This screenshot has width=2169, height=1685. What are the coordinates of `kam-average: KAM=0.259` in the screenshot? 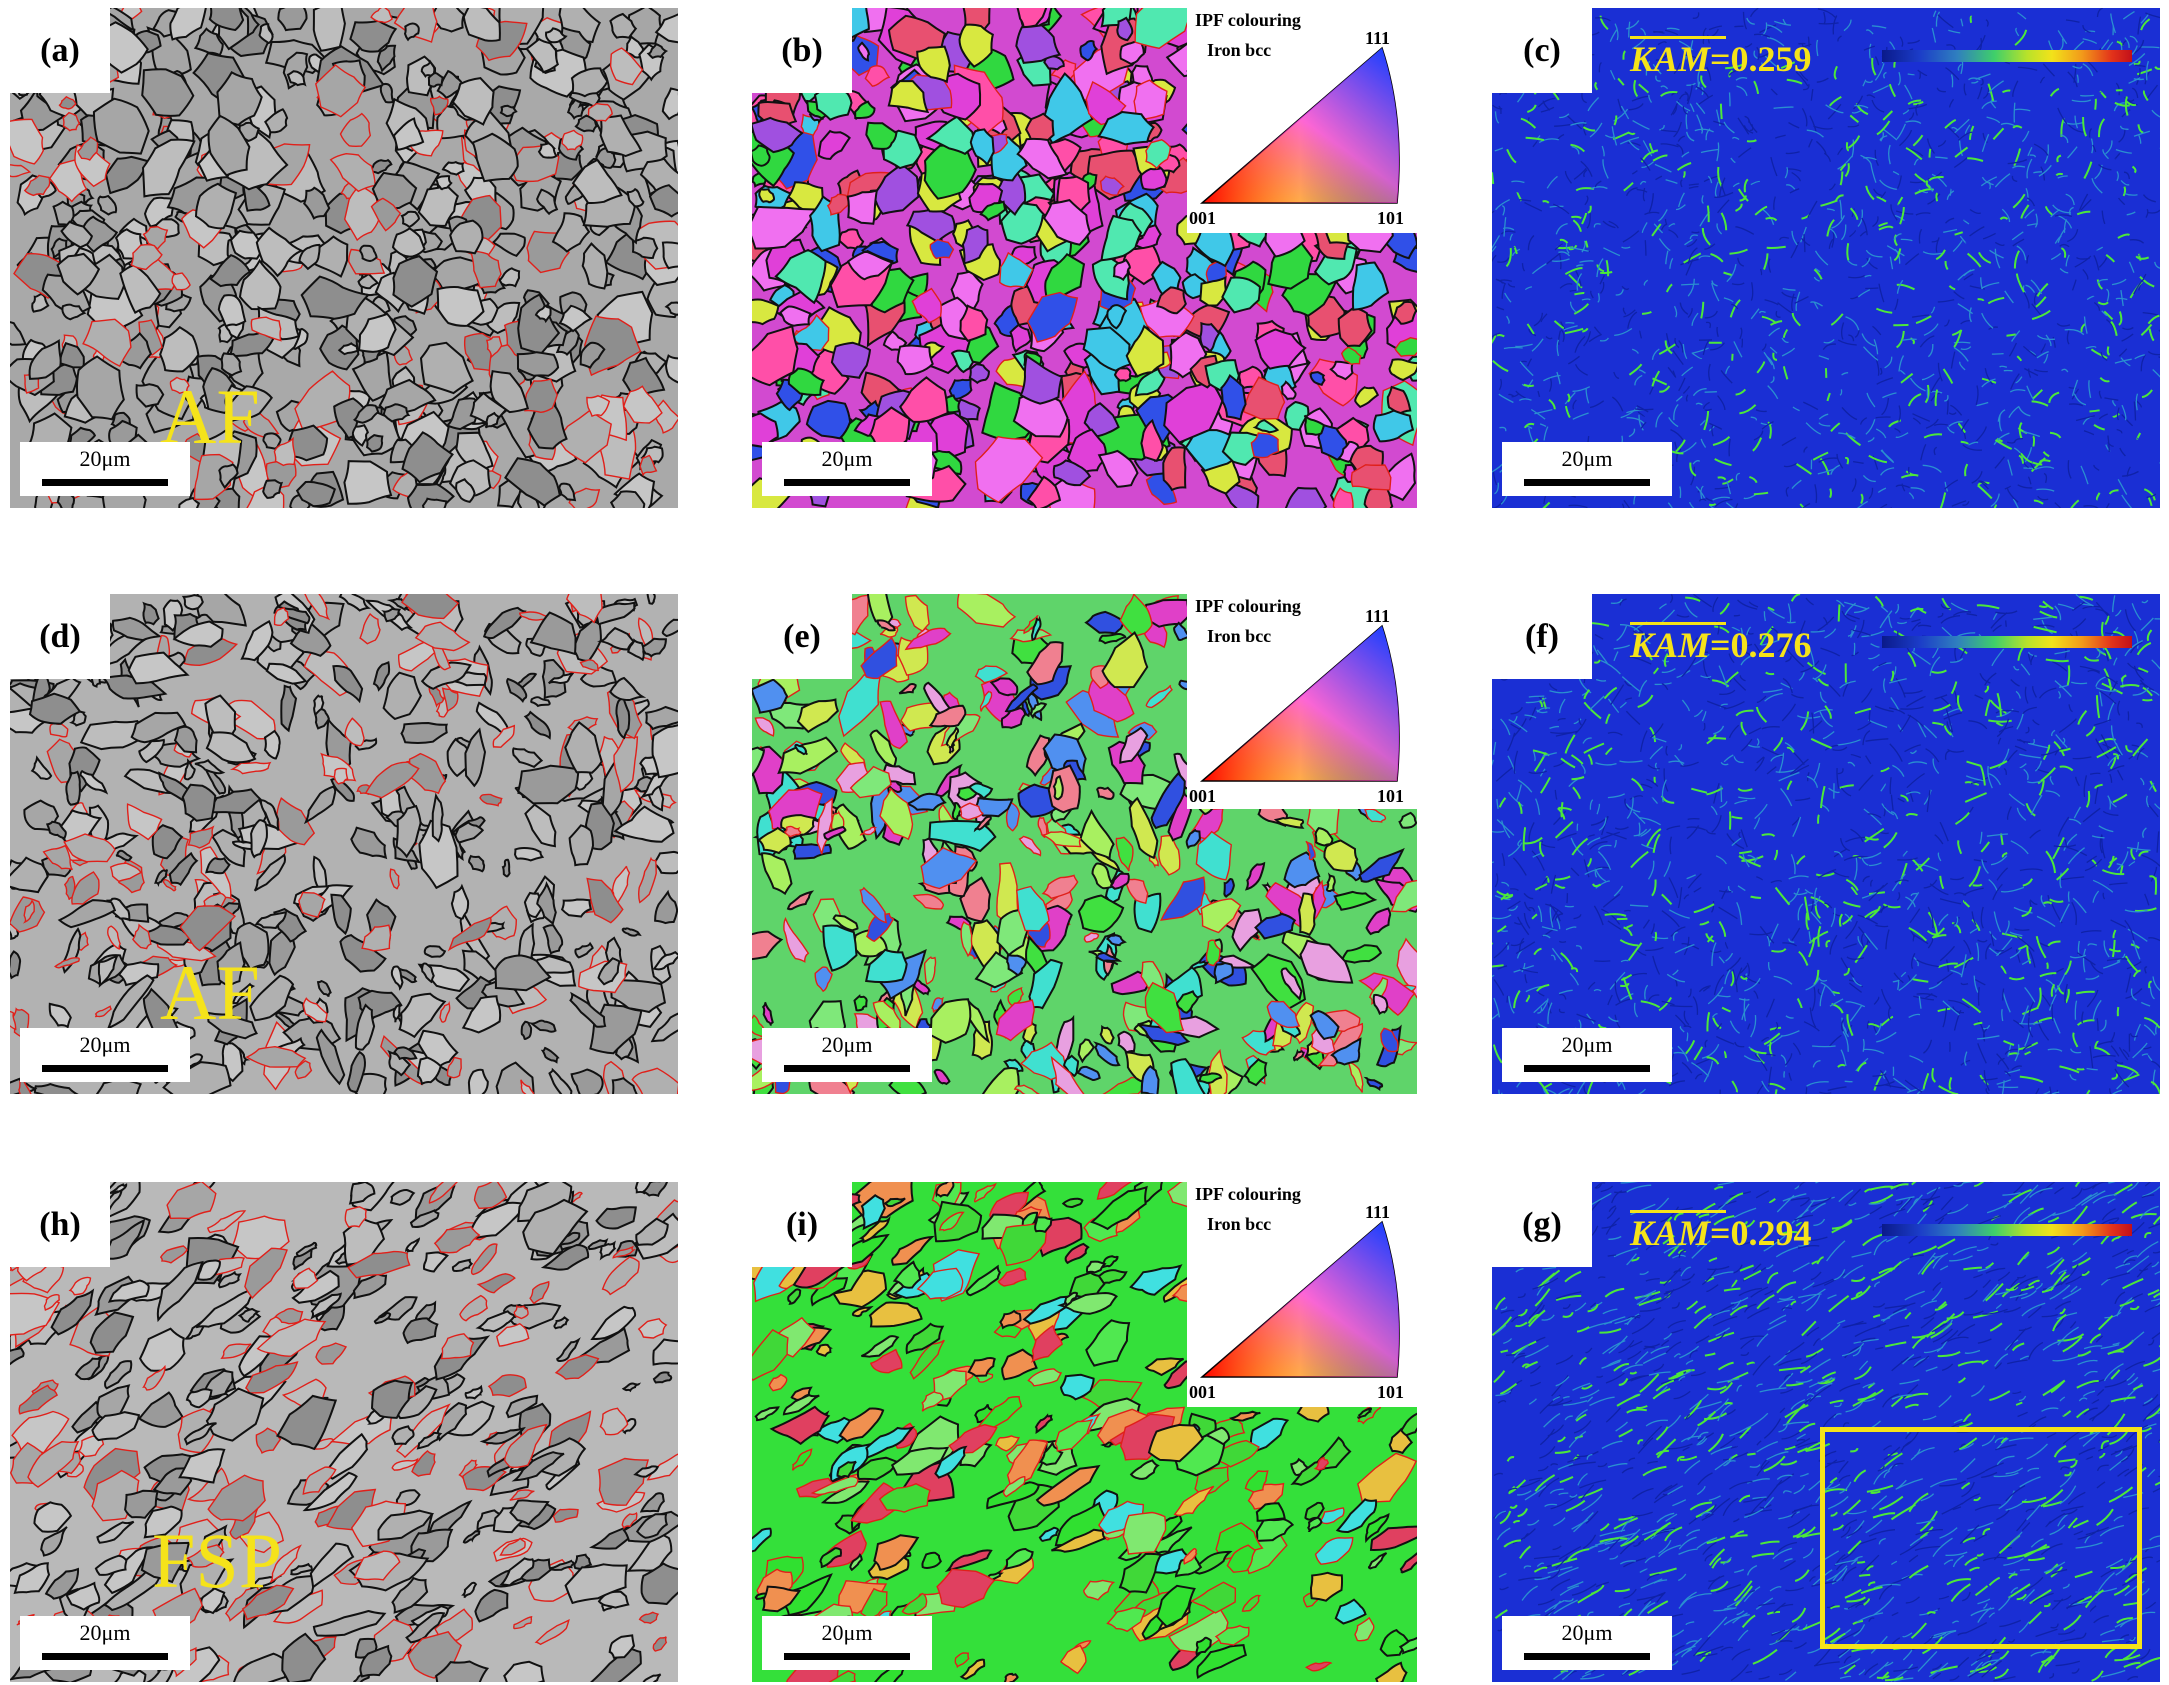 It's located at (1721, 58).